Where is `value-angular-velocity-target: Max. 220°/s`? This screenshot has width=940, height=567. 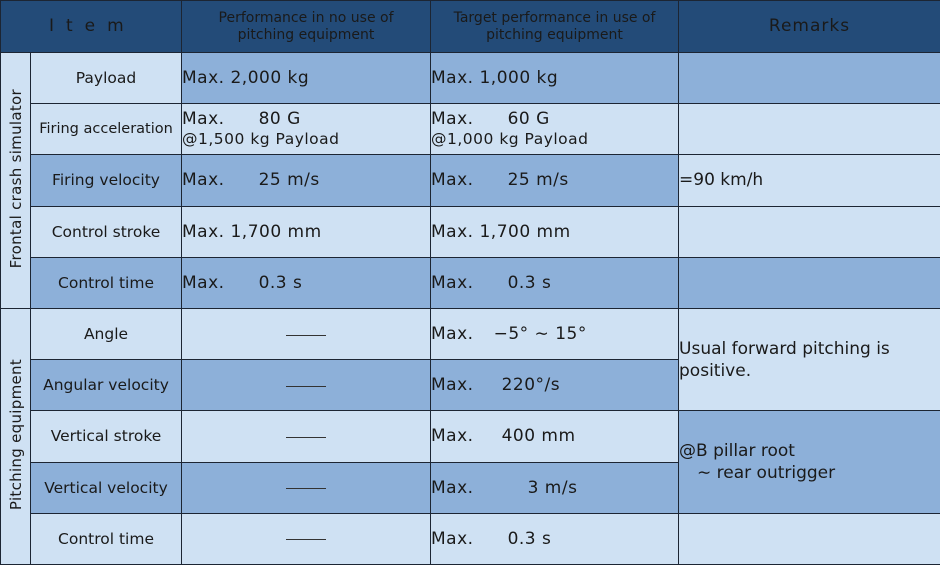
value-angular-velocity-target: Max. 220°/s is located at coordinates (555, 385).